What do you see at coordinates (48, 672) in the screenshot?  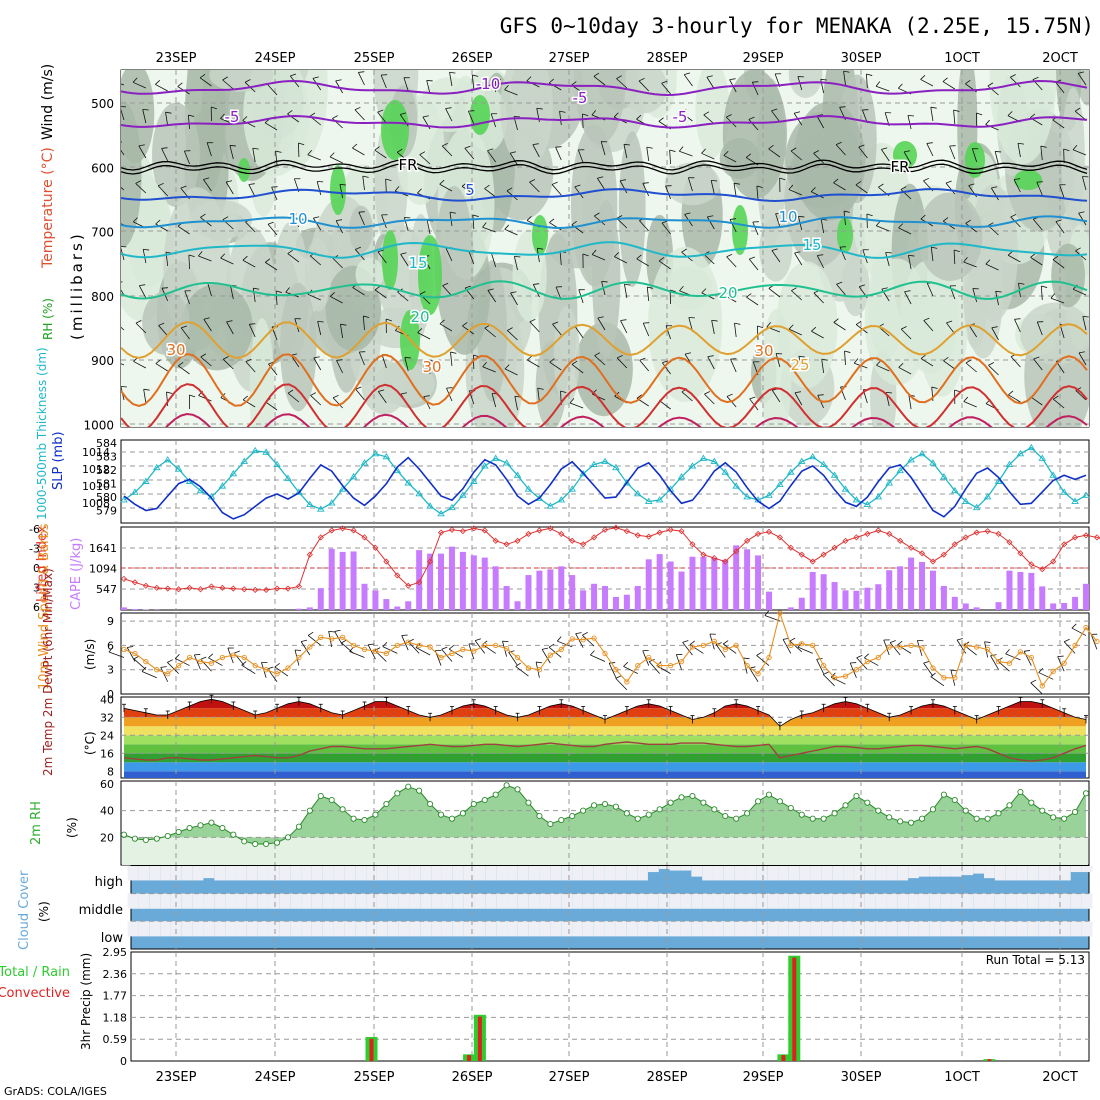 I see `temp2m-ylabel: 2m Temp 2m DewPt (6hr Min/Max)` at bounding box center [48, 672].